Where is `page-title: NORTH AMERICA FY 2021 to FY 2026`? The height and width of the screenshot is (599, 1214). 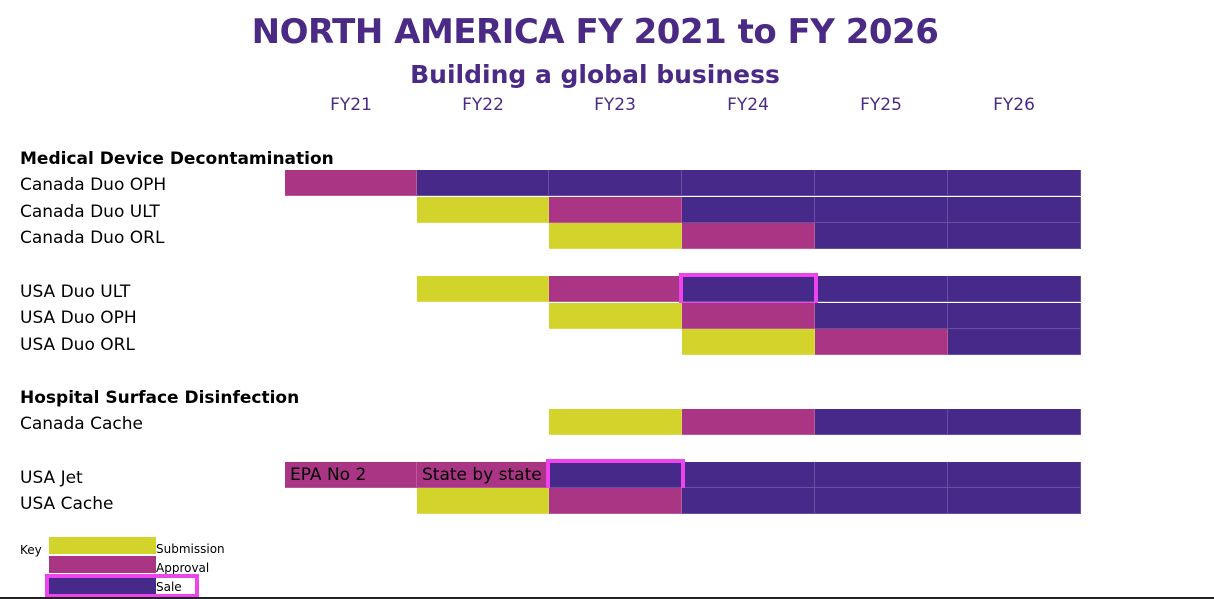 page-title: NORTH AMERICA FY 2021 to FY 2026 is located at coordinates (595, 32).